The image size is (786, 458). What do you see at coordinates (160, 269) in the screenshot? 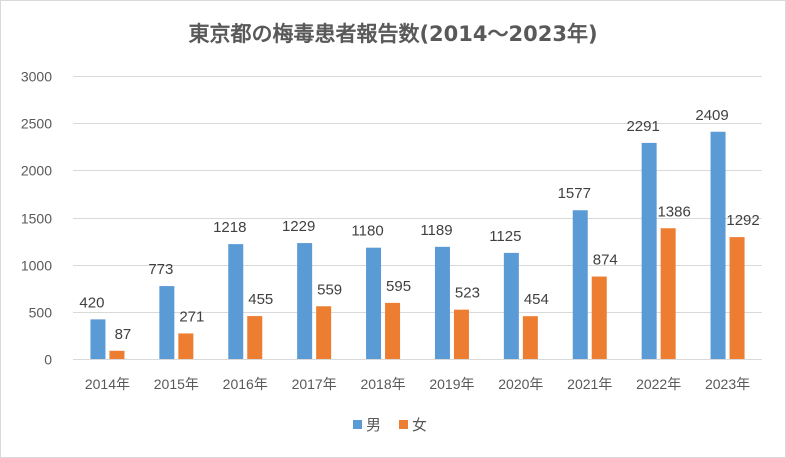
I see `data-label: 773` at bounding box center [160, 269].